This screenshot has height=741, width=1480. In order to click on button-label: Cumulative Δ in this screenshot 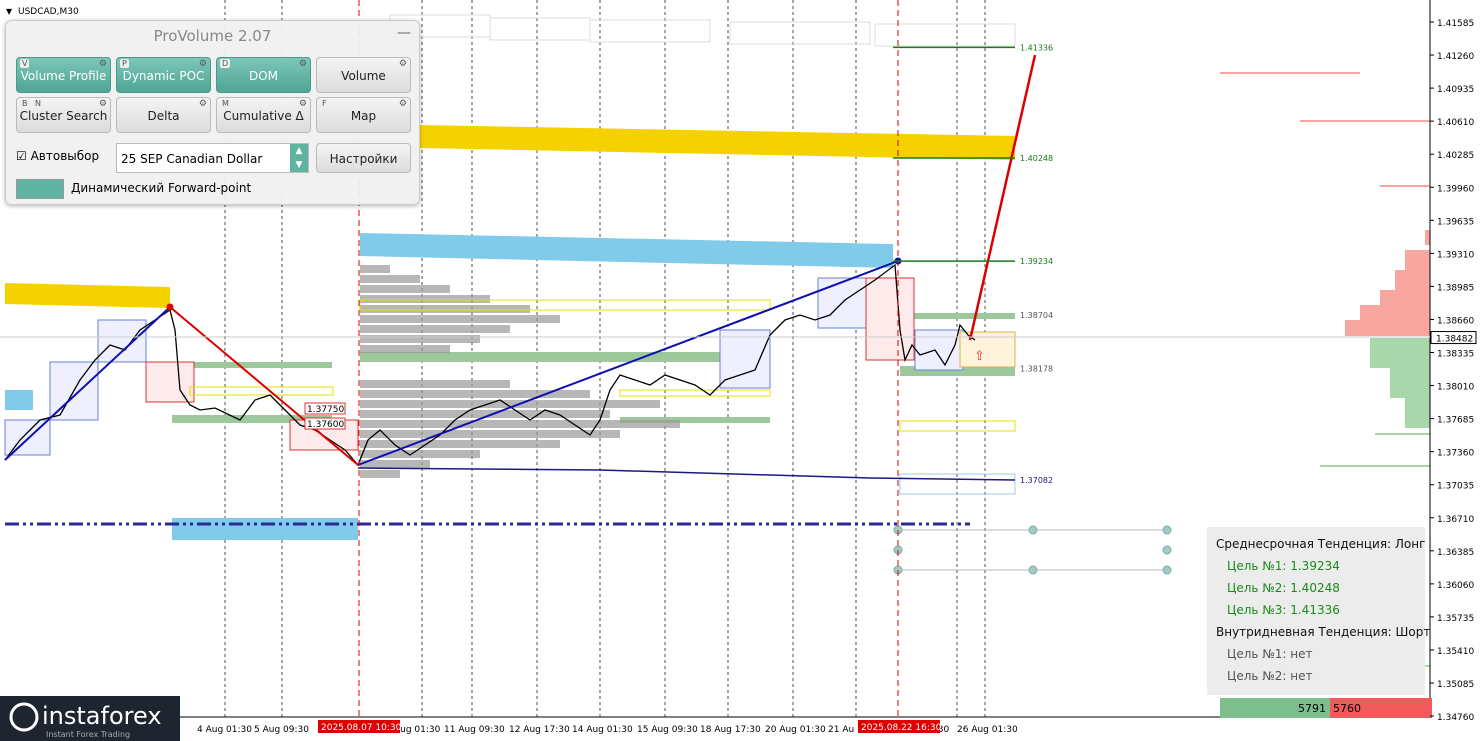, I will do `click(263, 116)`.